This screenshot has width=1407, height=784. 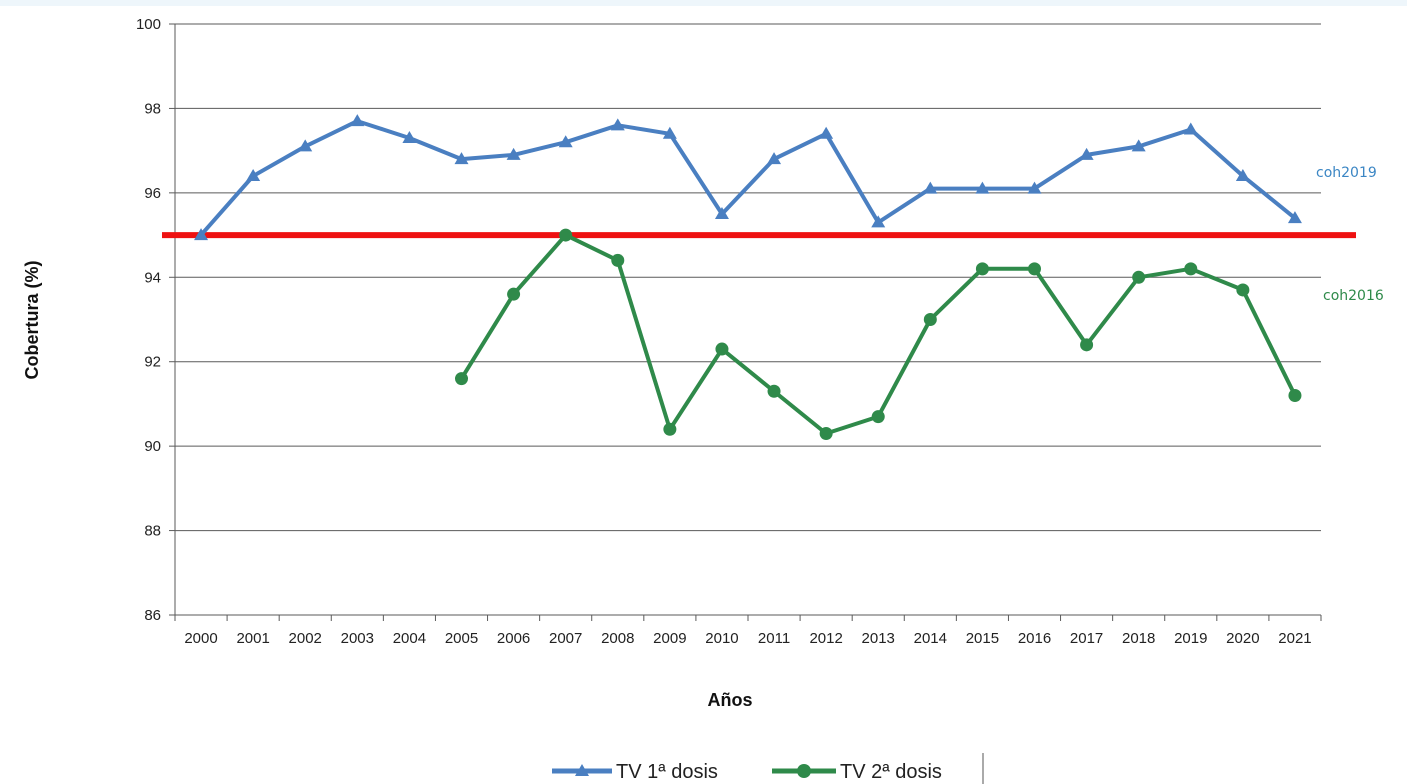 I want to click on data-point-s2-2019, so click(x=1191, y=269).